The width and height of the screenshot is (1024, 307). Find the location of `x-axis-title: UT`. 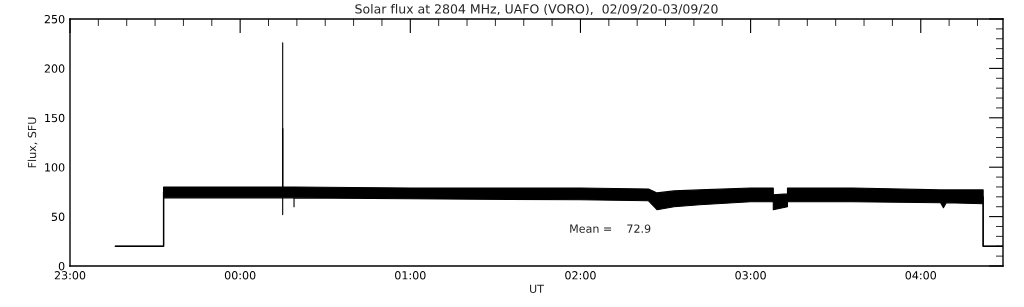

x-axis-title: UT is located at coordinates (537, 288).